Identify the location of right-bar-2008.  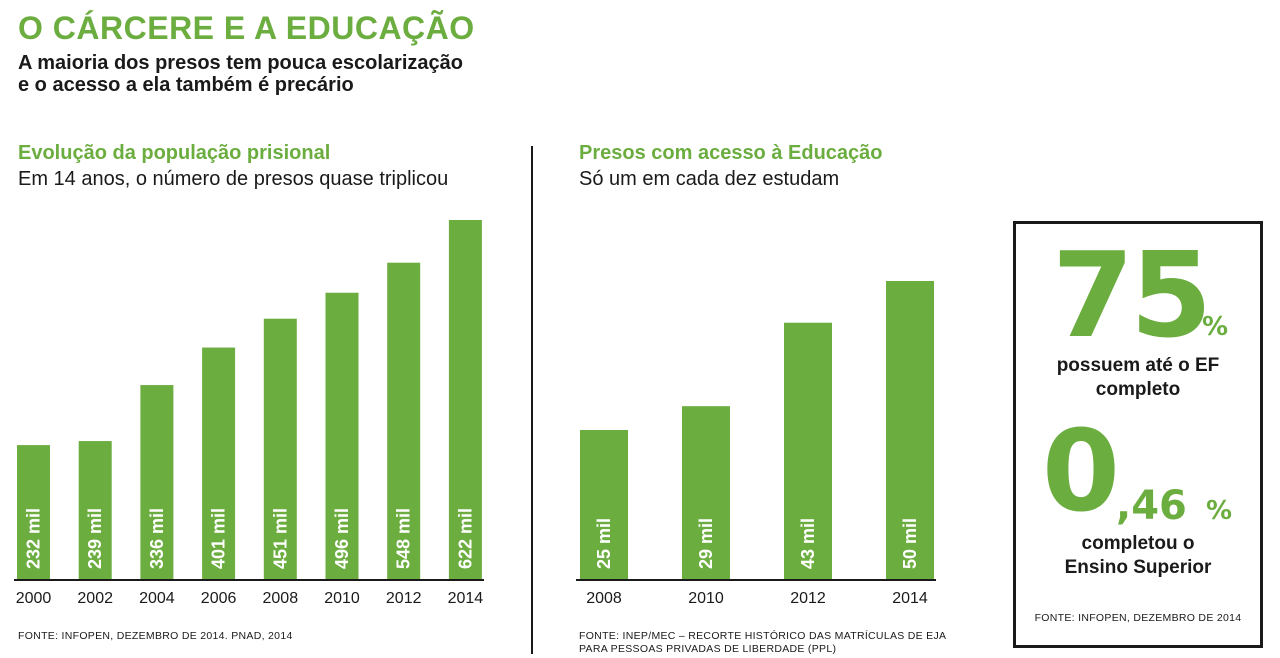
(604, 504).